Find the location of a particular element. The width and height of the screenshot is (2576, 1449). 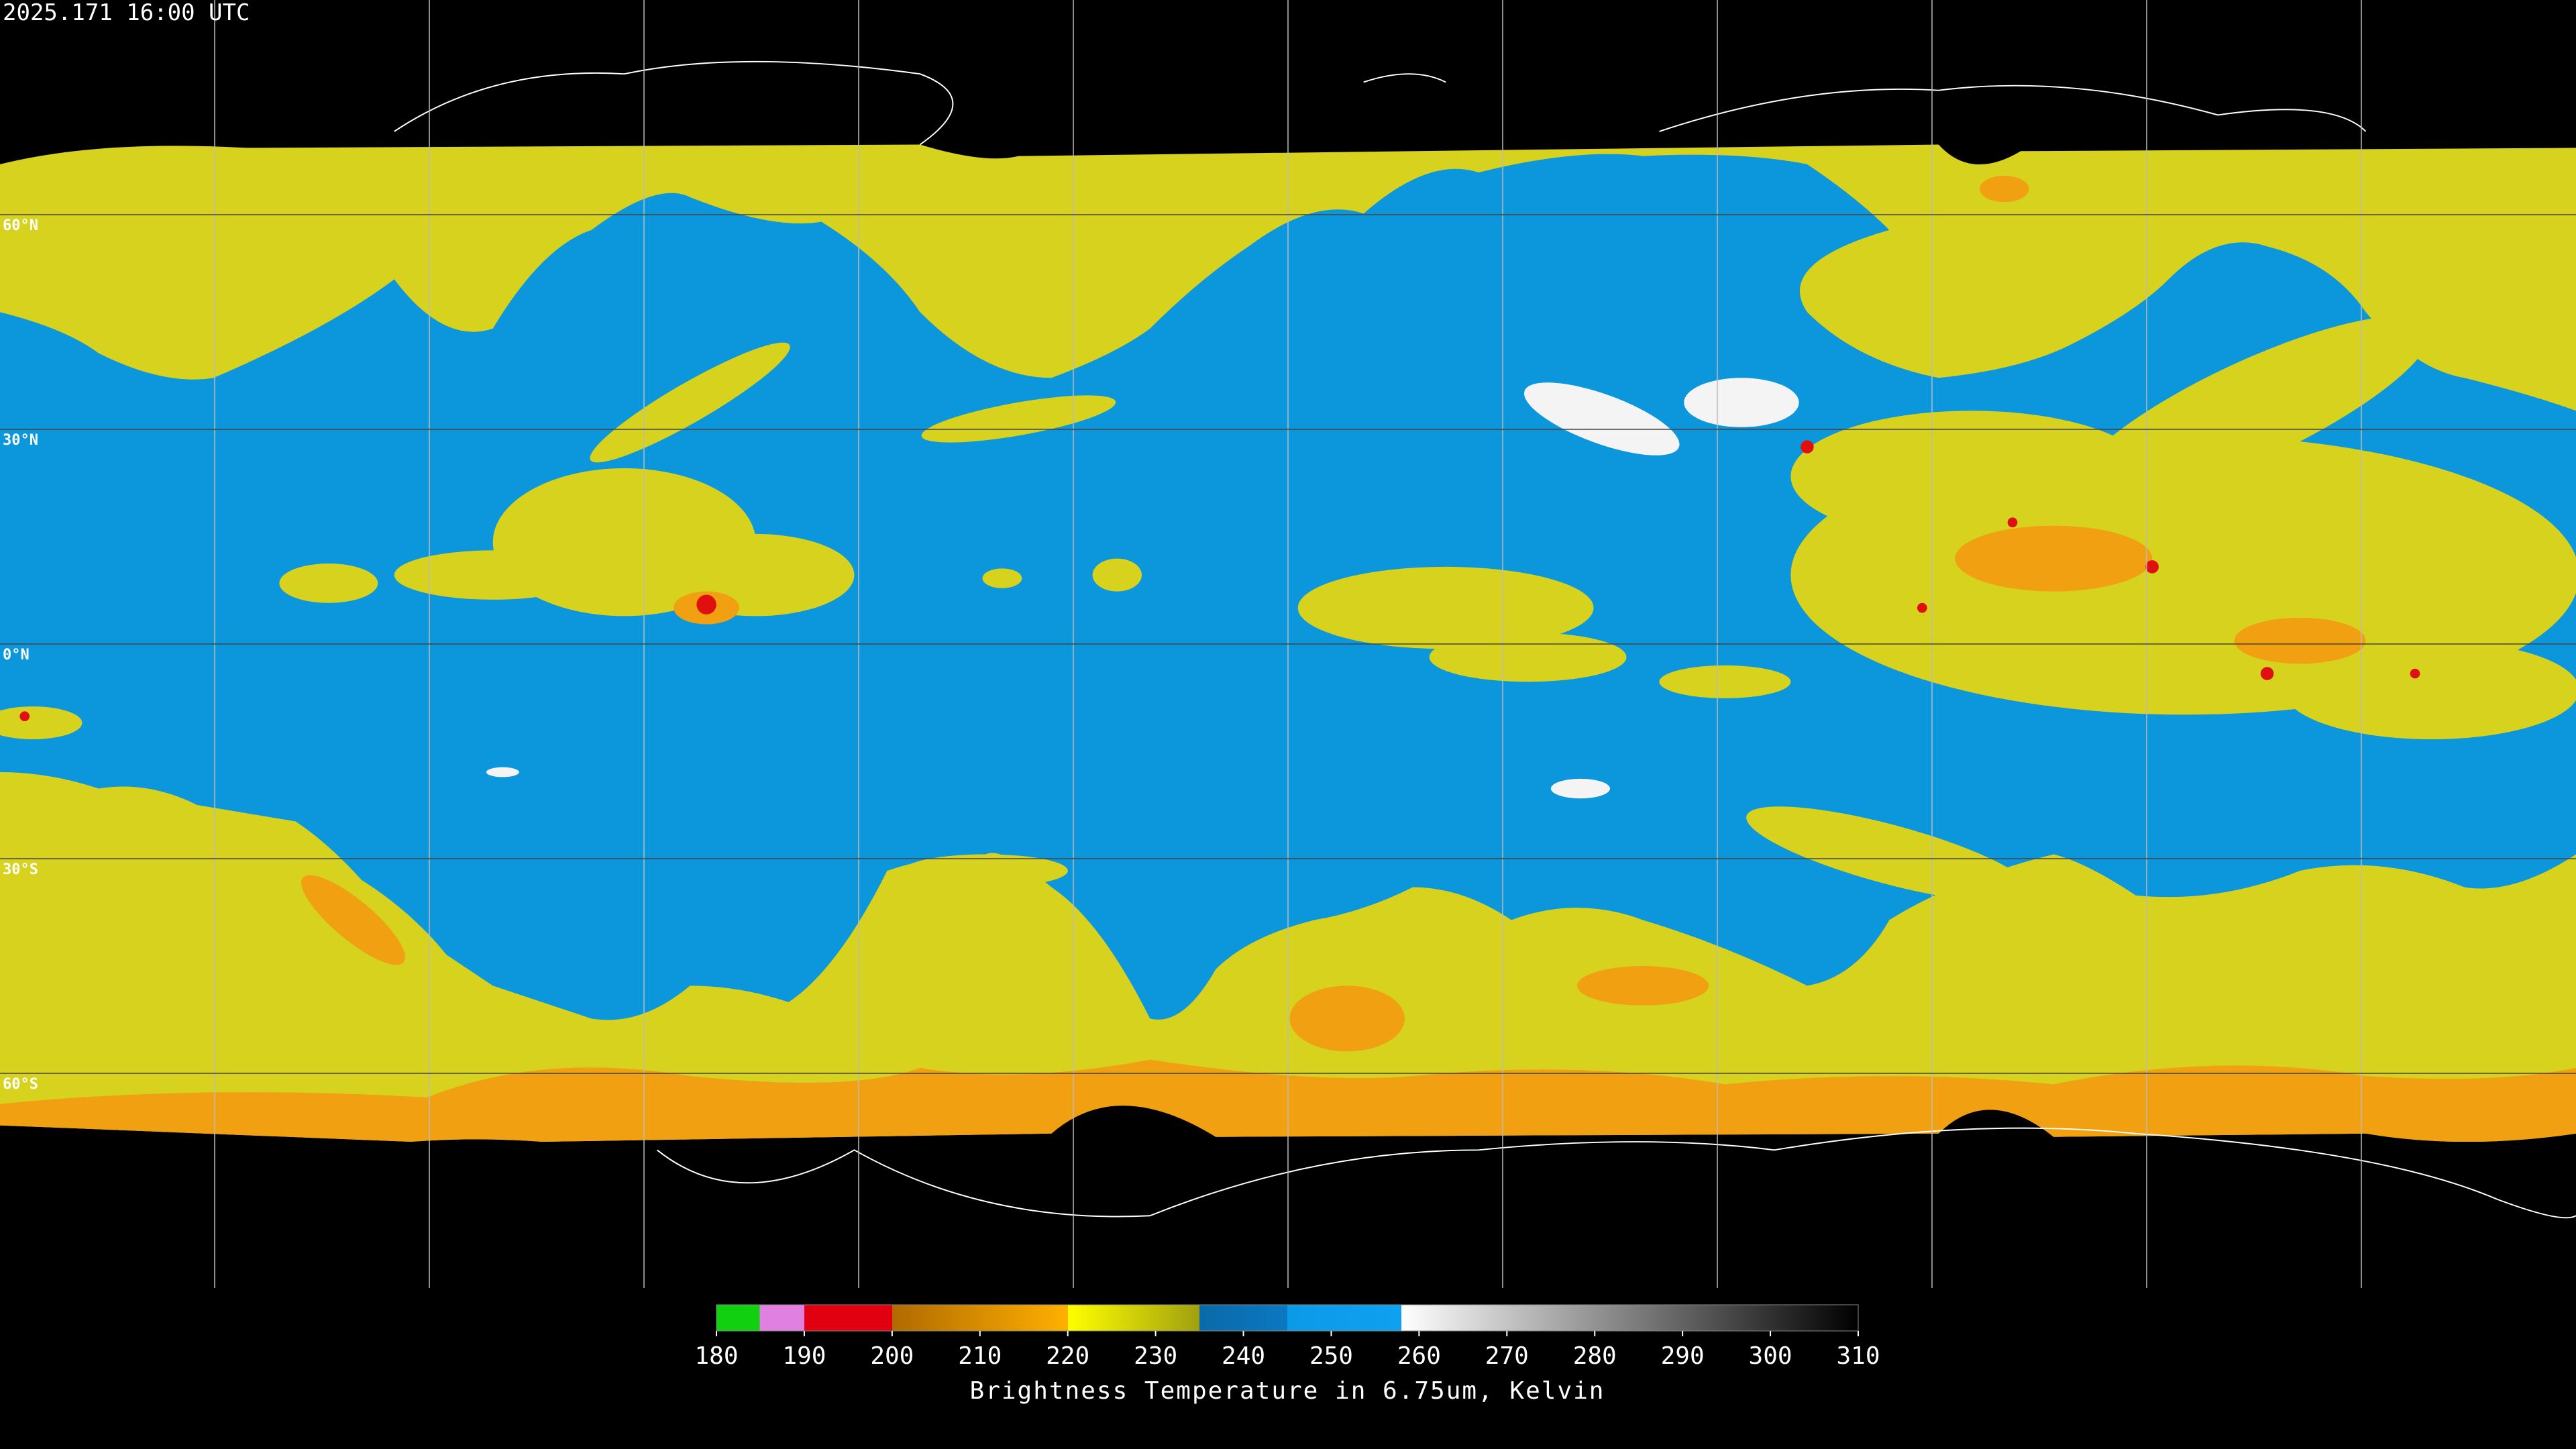

very-dry-region is located at coordinates (1142, 588).